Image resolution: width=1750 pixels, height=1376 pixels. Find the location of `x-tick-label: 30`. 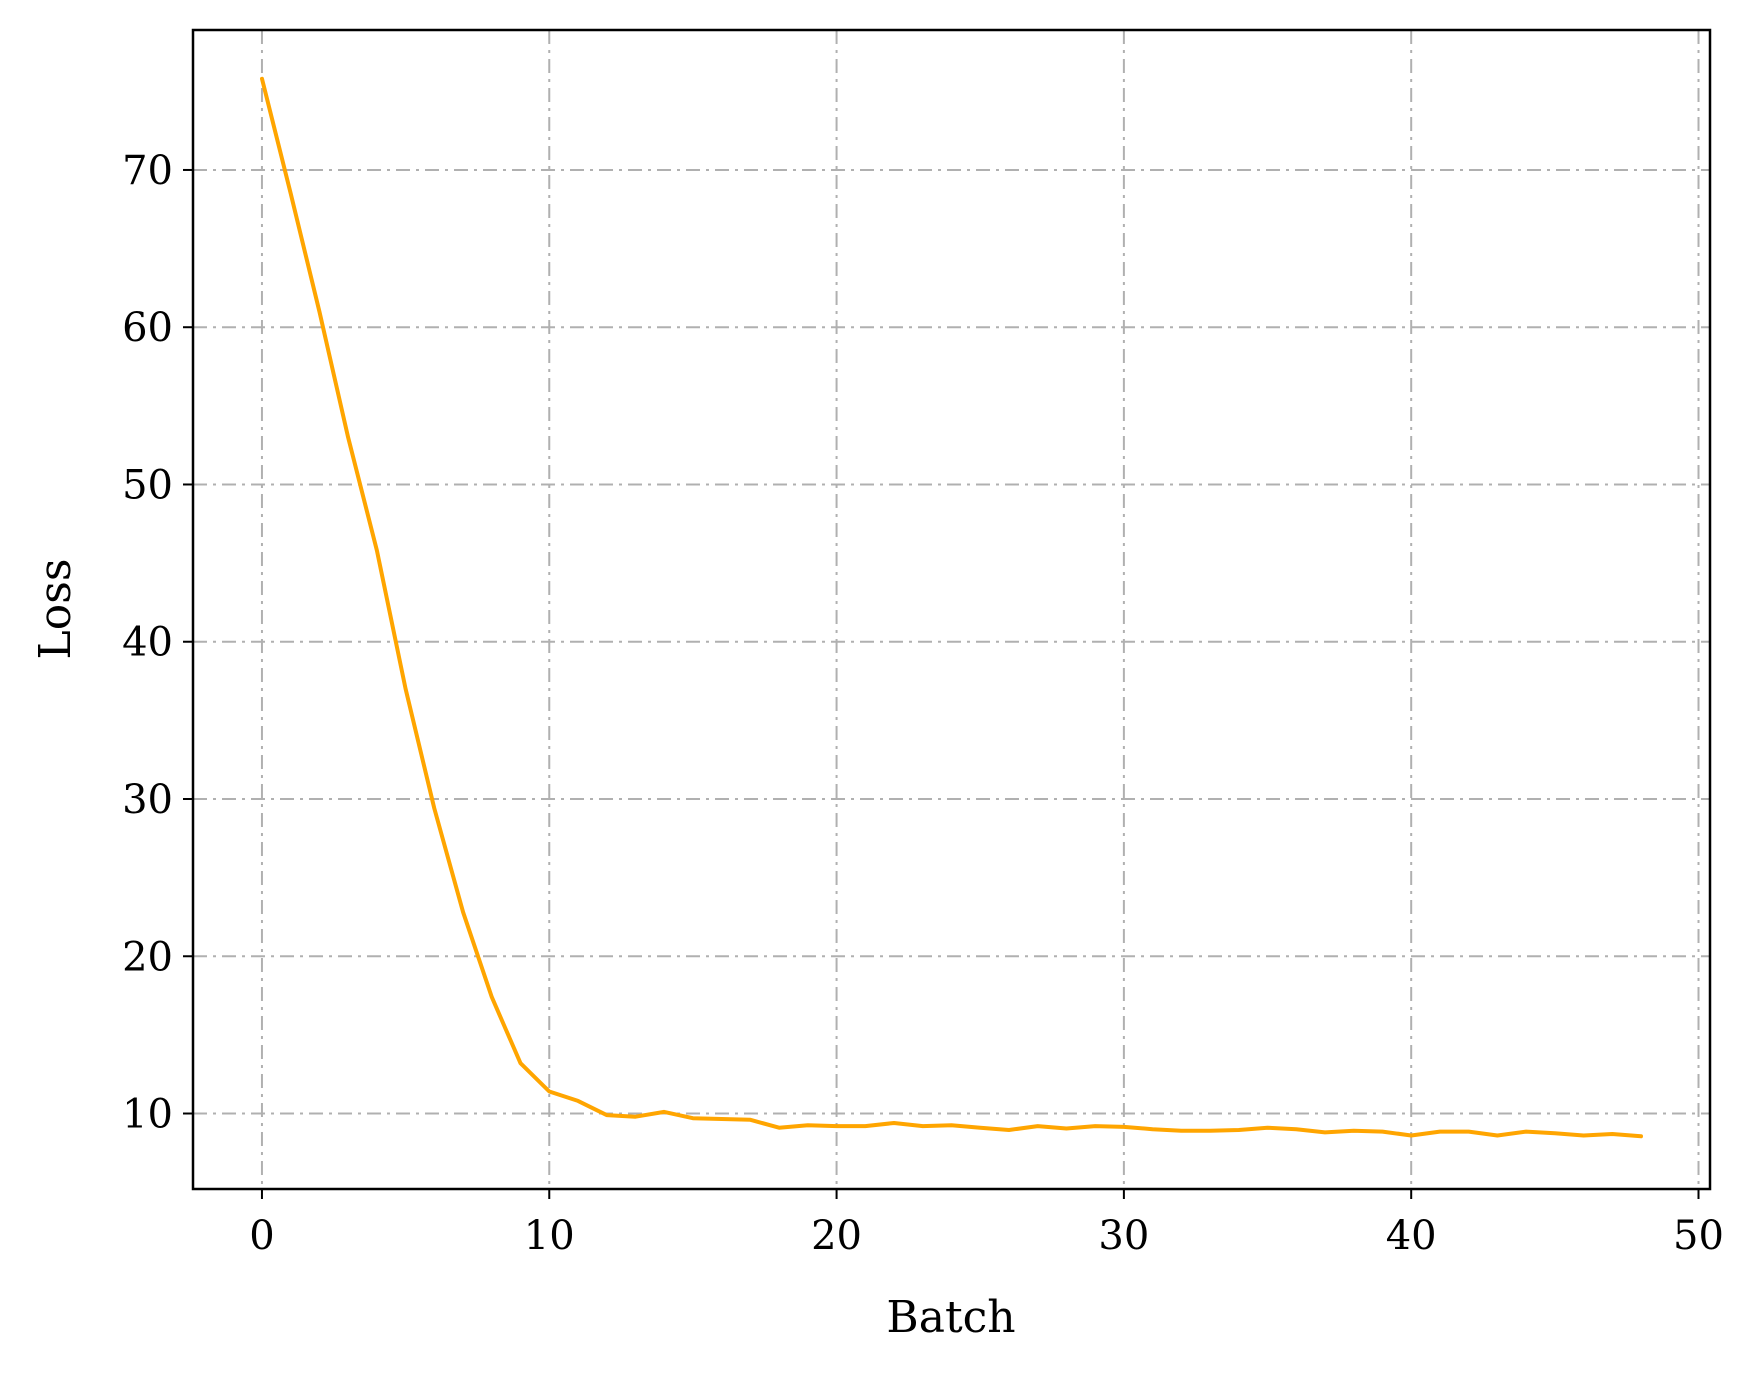

x-tick-label: 30 is located at coordinates (1123, 1236).